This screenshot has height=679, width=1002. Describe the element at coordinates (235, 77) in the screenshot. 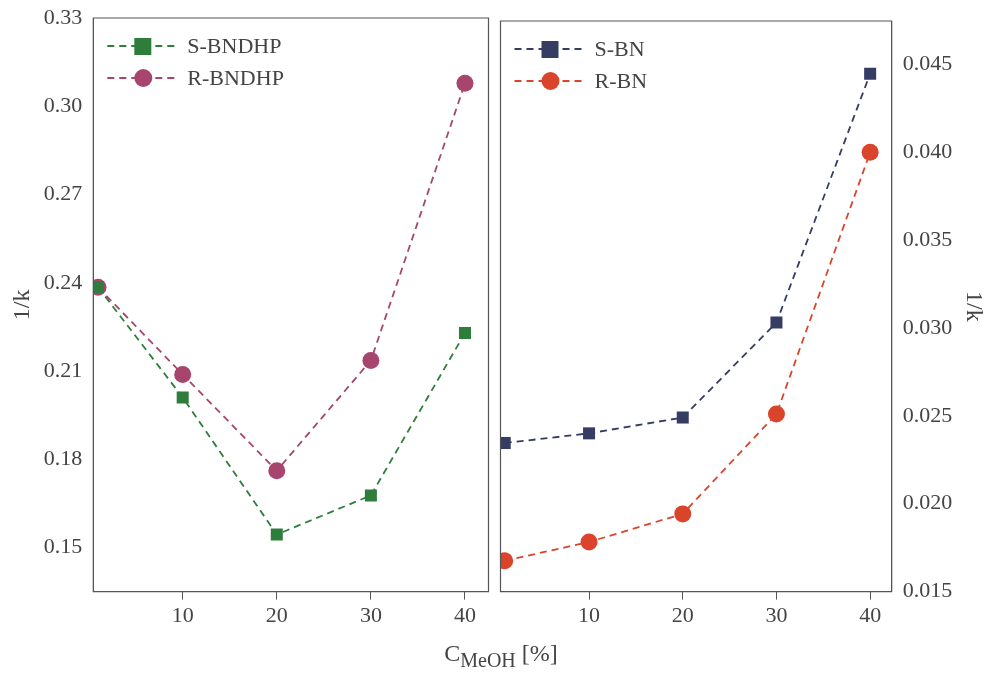

I see `legend-label: R-BNDHP` at that location.